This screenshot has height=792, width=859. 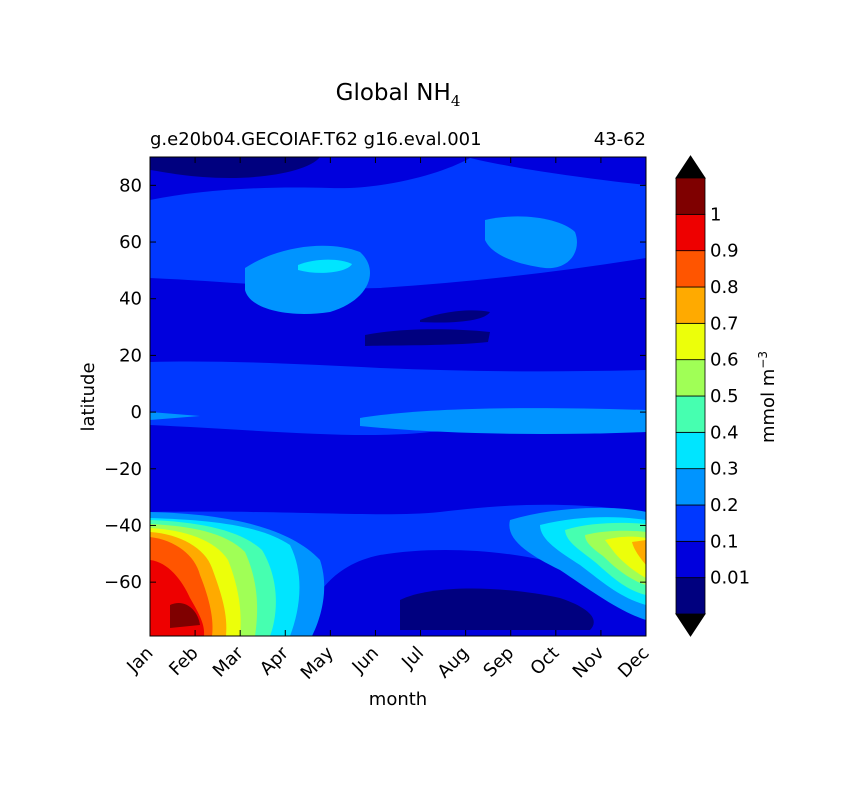 I want to click on x-tick-label: Sep, so click(x=498, y=662).